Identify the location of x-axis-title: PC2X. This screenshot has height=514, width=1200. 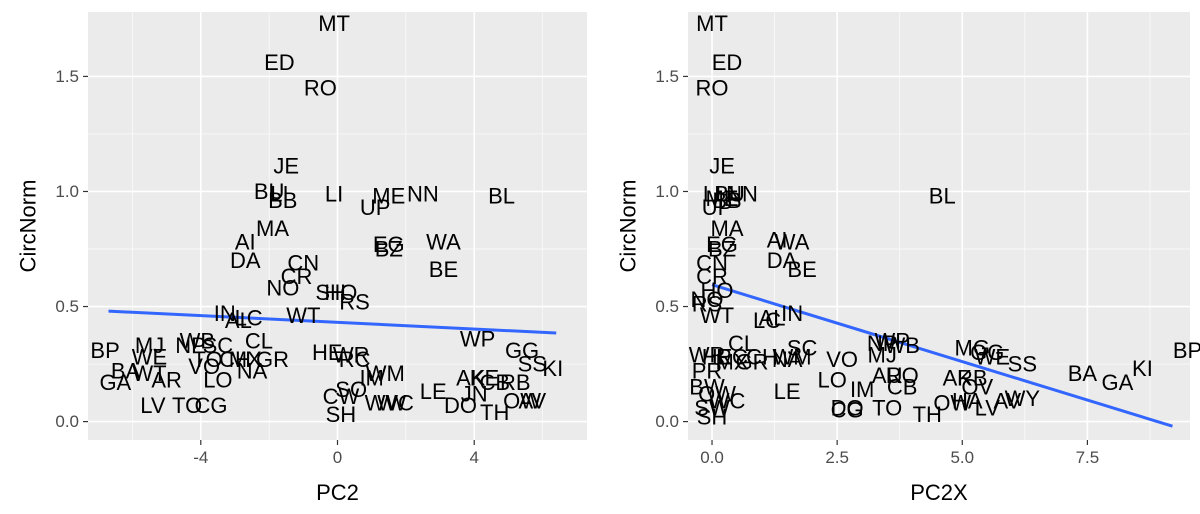
(939, 492).